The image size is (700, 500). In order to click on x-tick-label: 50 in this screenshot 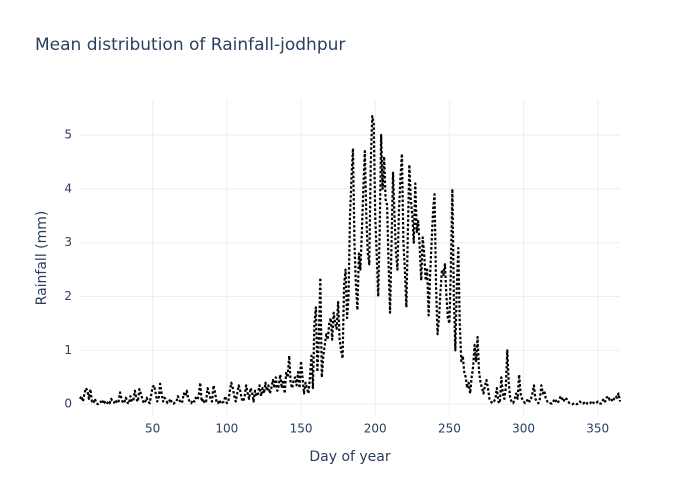, I will do `click(152, 429)`.